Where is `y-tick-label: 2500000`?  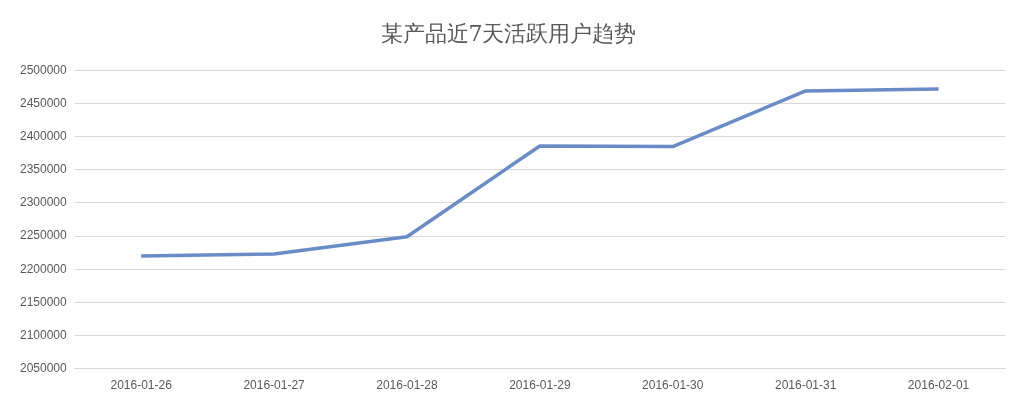 y-tick-label: 2500000 is located at coordinates (44, 69).